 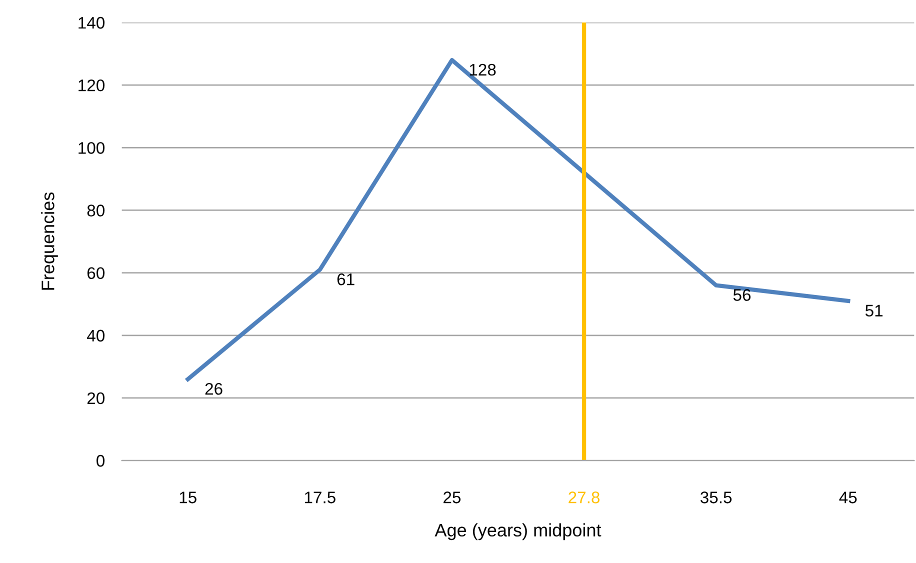 What do you see at coordinates (188, 498) in the screenshot?
I see `x-tick-label: 15` at bounding box center [188, 498].